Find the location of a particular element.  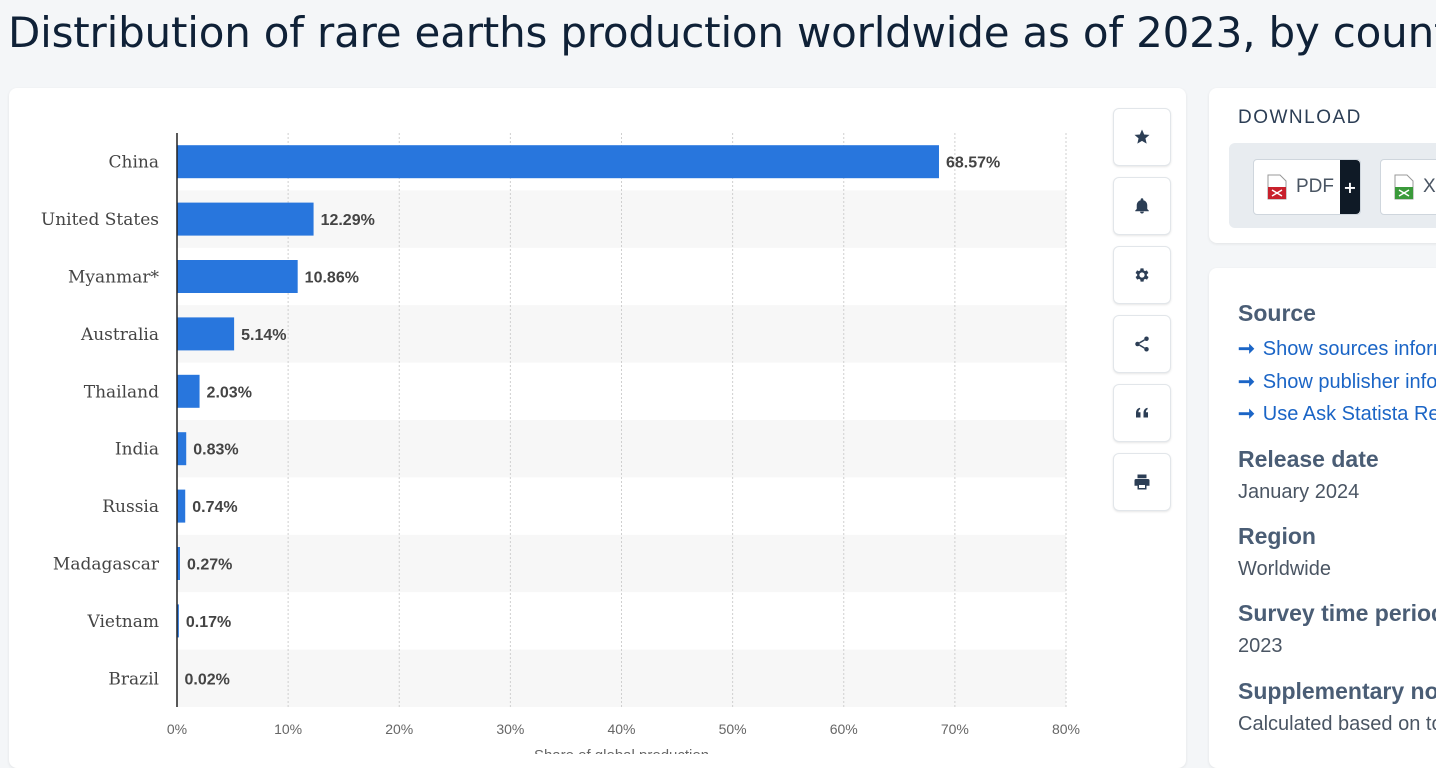

download-xls-button: XLS is located at coordinates (1408, 187).